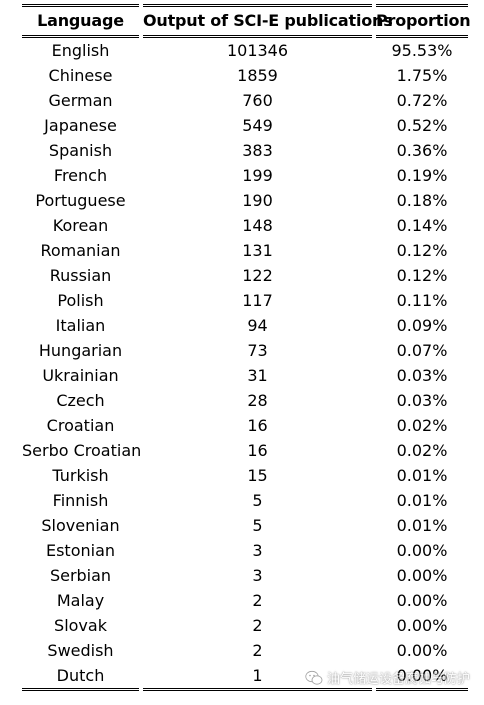 The width and height of the screenshot is (484, 705). Describe the element at coordinates (80, 350) in the screenshot. I see `cell-language: Hungarian` at that location.